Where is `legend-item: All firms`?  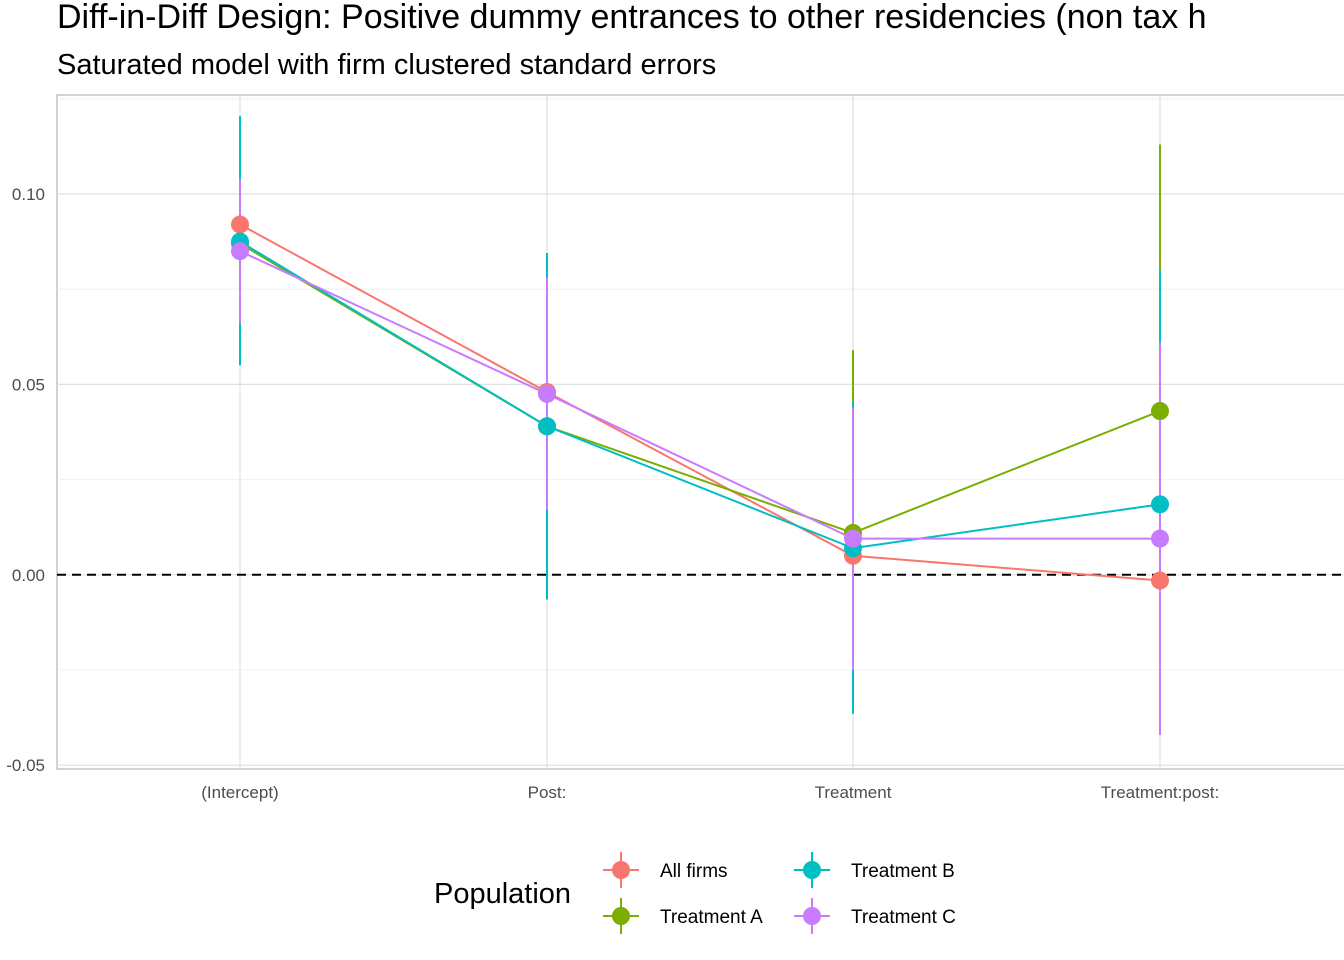
legend-item: All firms is located at coordinates (665, 870).